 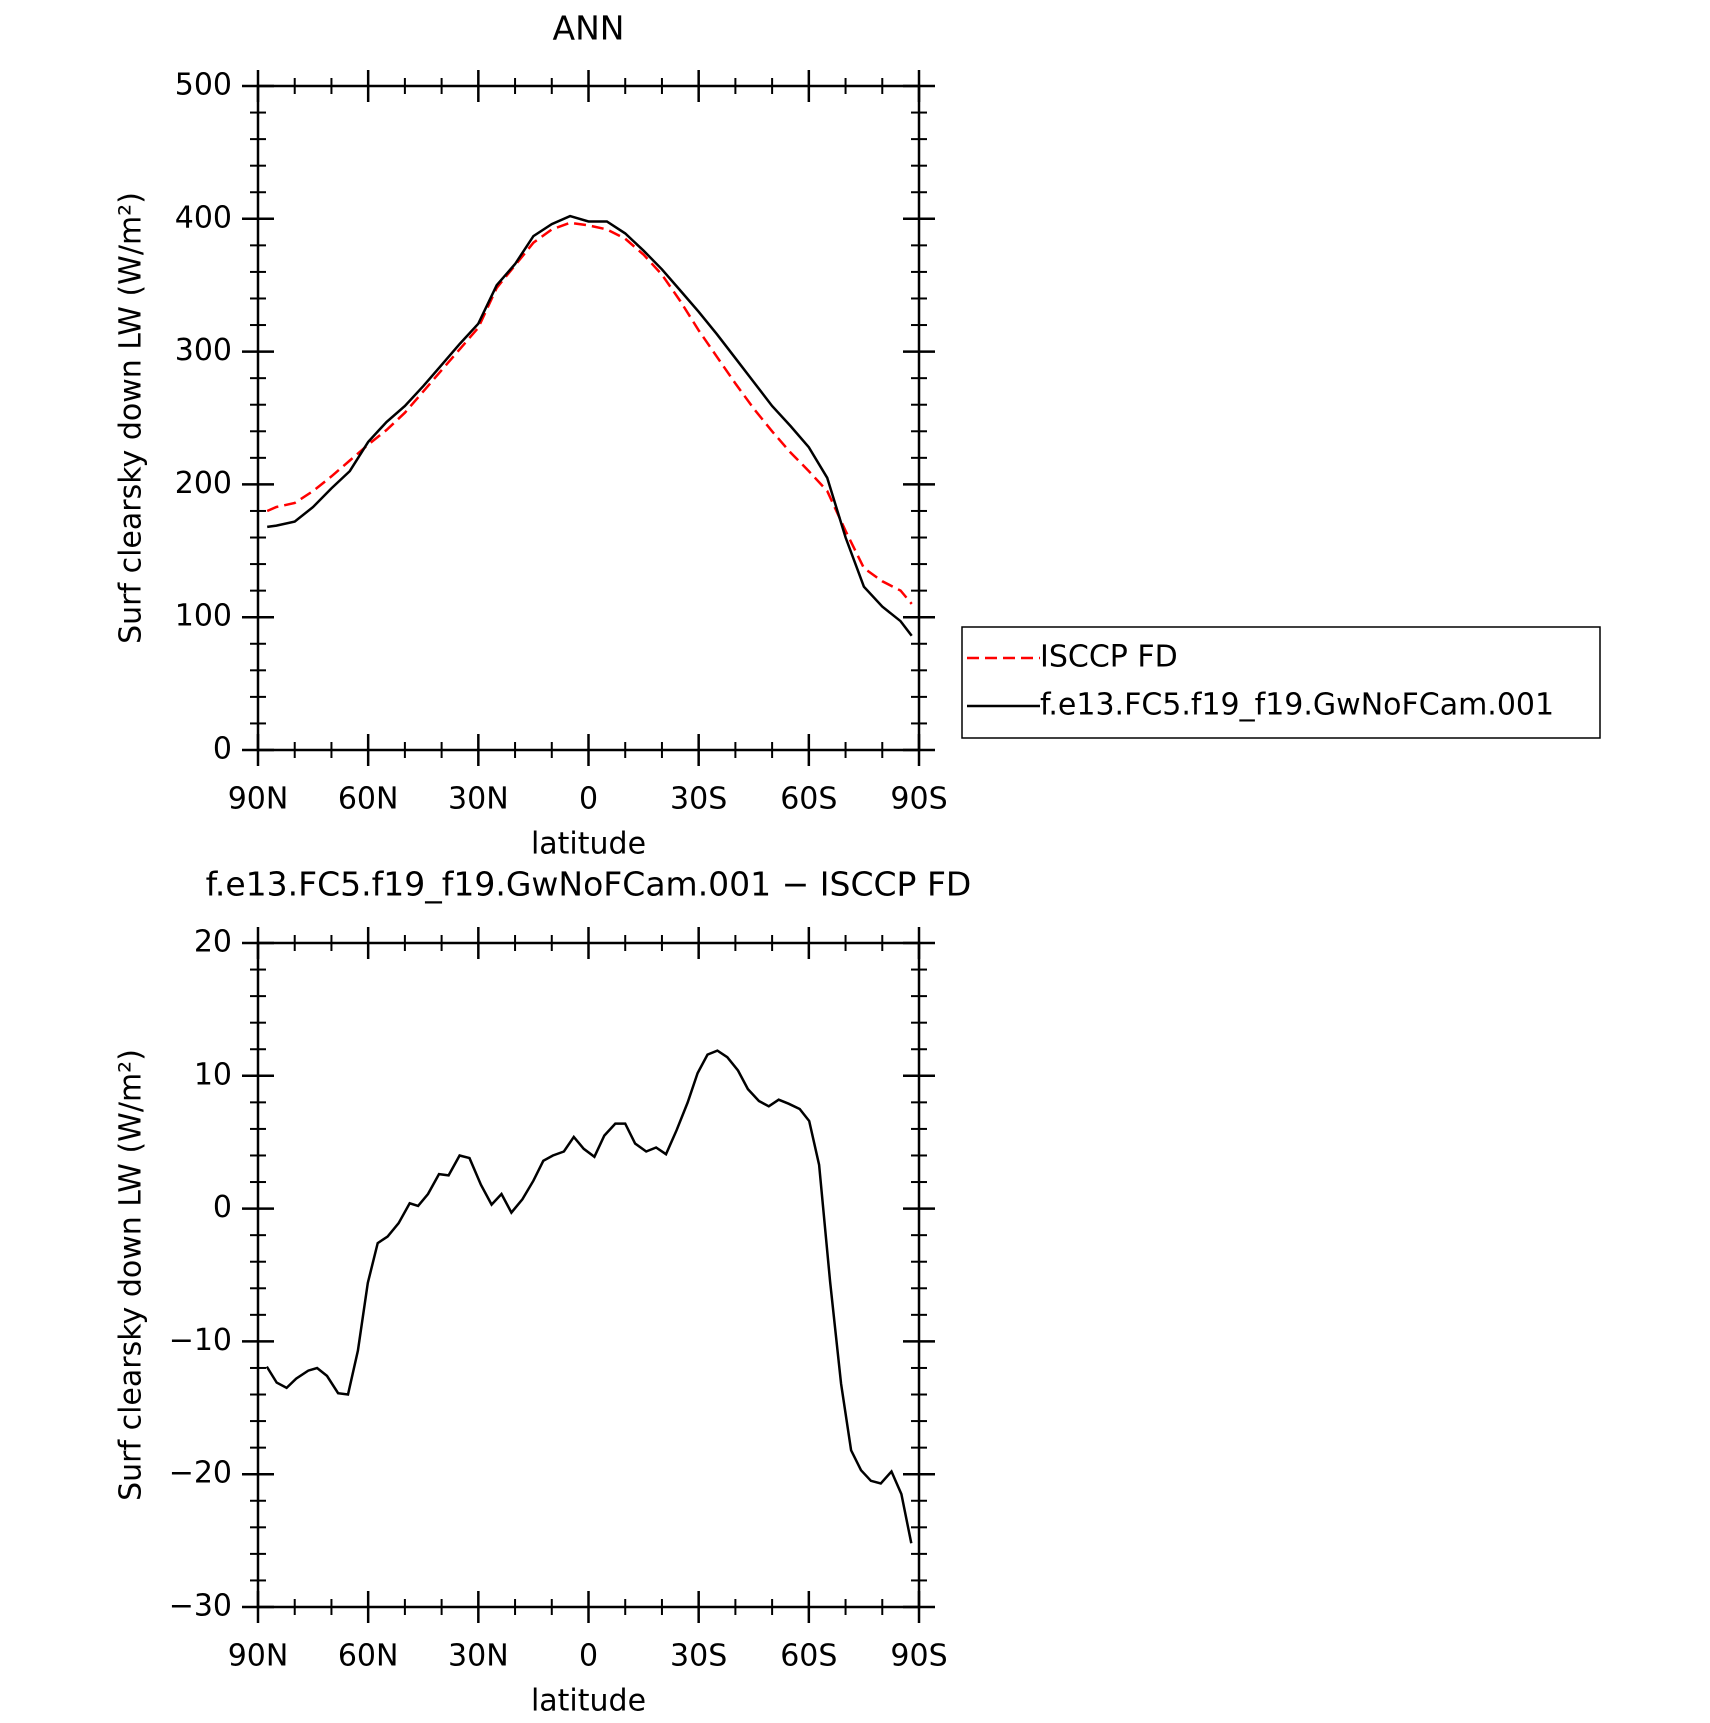 I want to click on y-tick-label: 20, so click(x=213, y=942).